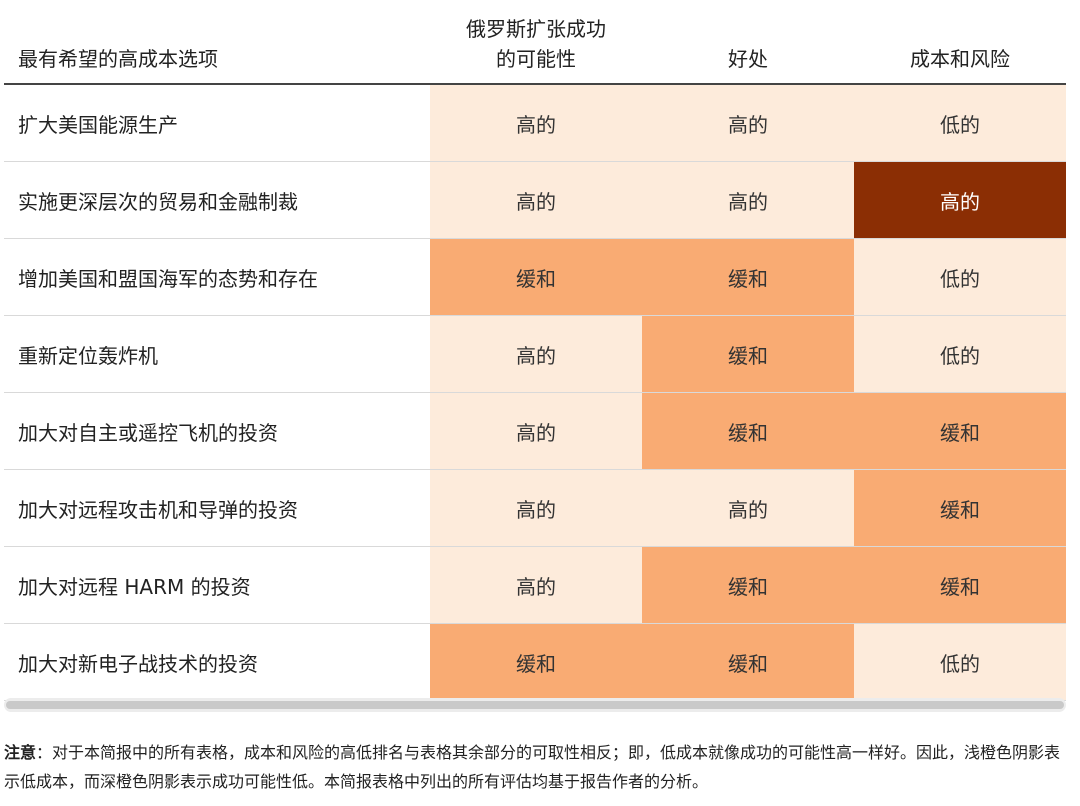  What do you see at coordinates (960, 200) in the screenshot?
I see `cell-cost-risk: 高的` at bounding box center [960, 200].